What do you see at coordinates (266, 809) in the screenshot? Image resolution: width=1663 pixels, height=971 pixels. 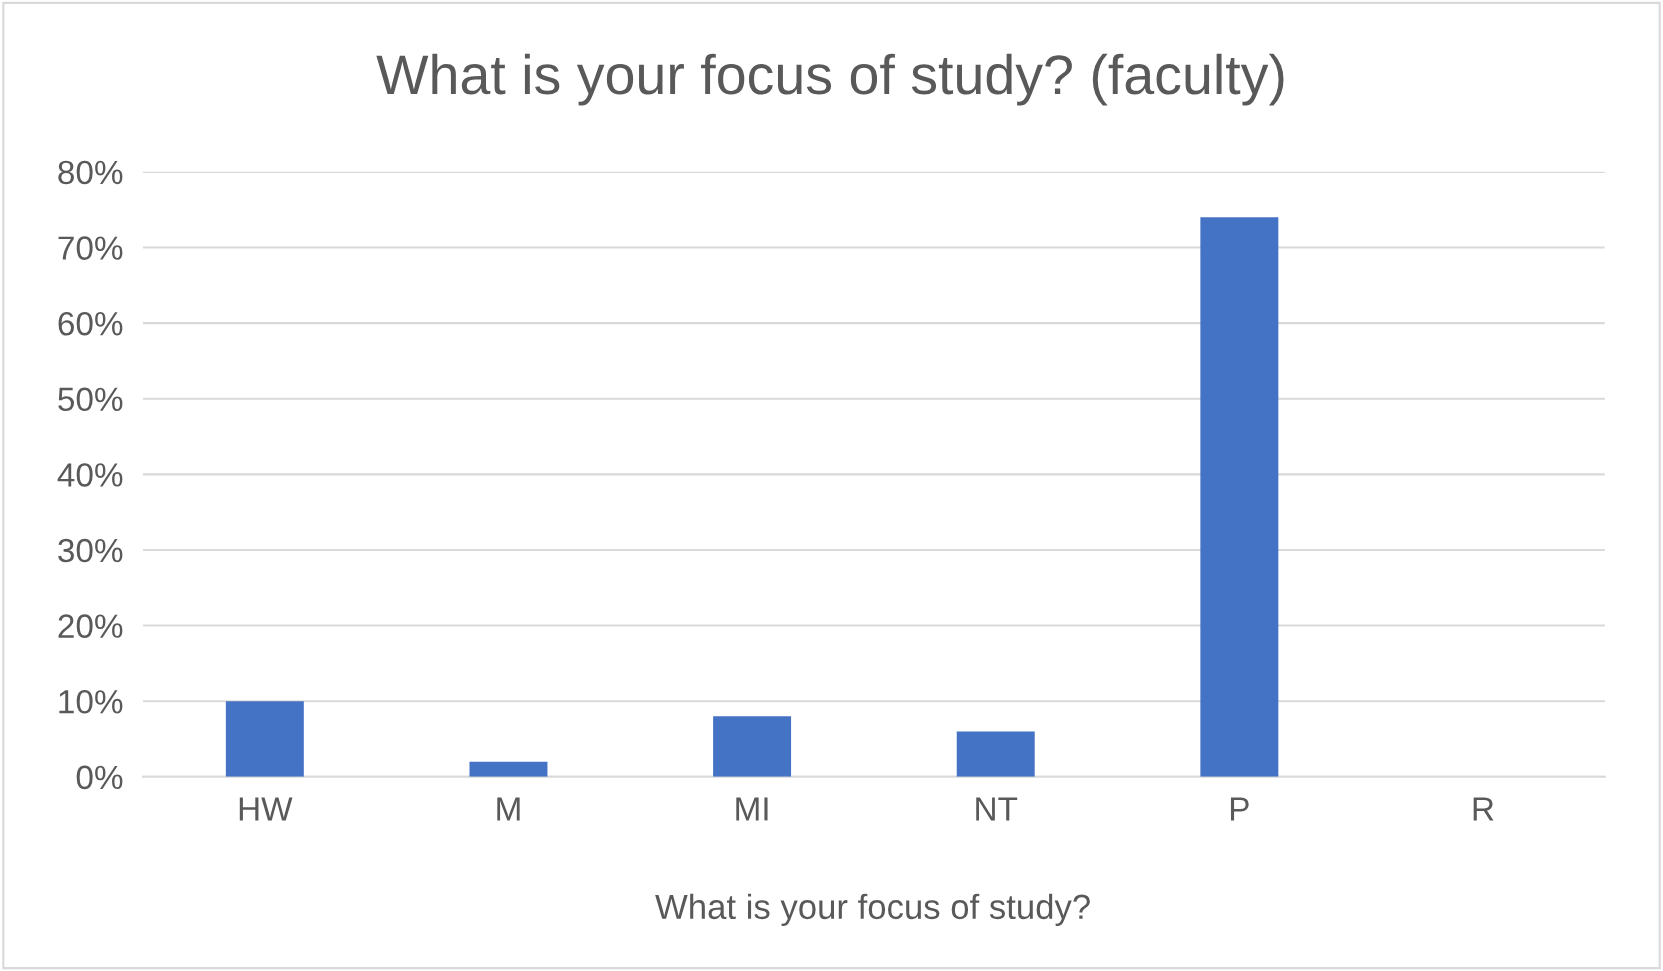 I see `x-tick-label: HW` at bounding box center [266, 809].